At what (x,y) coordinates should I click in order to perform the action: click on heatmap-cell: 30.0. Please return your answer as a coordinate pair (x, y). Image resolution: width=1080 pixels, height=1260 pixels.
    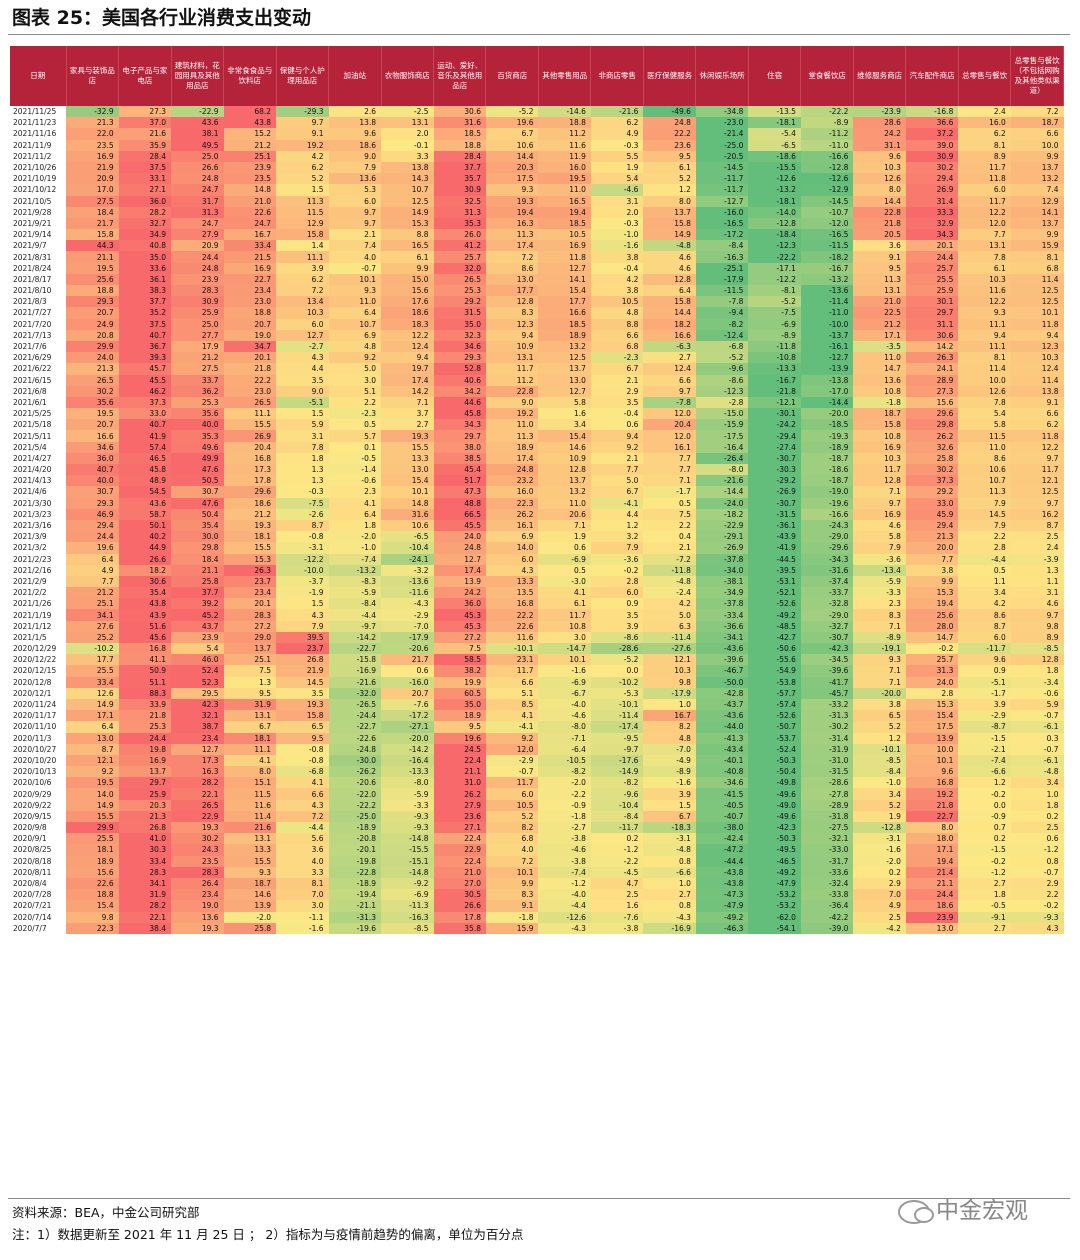
    Looking at the image, I should click on (197, 537).